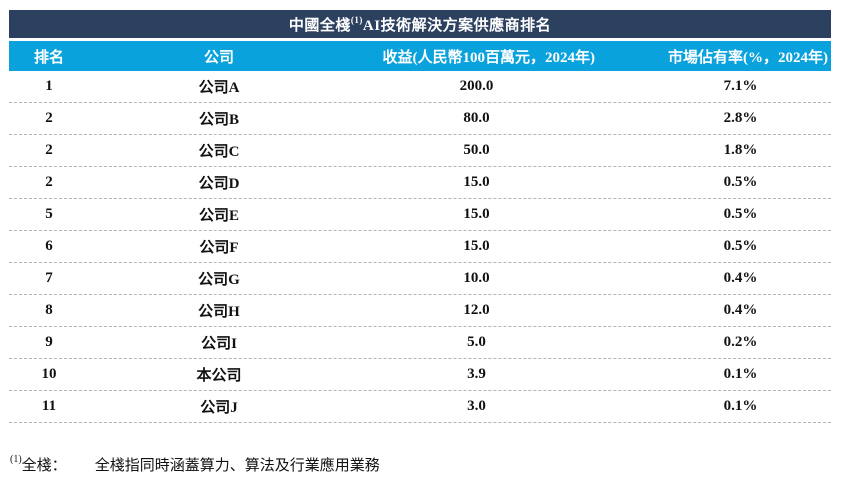  I want to click on column-header-market-share: 市場佔有率(%，2024年), so click(748, 57).